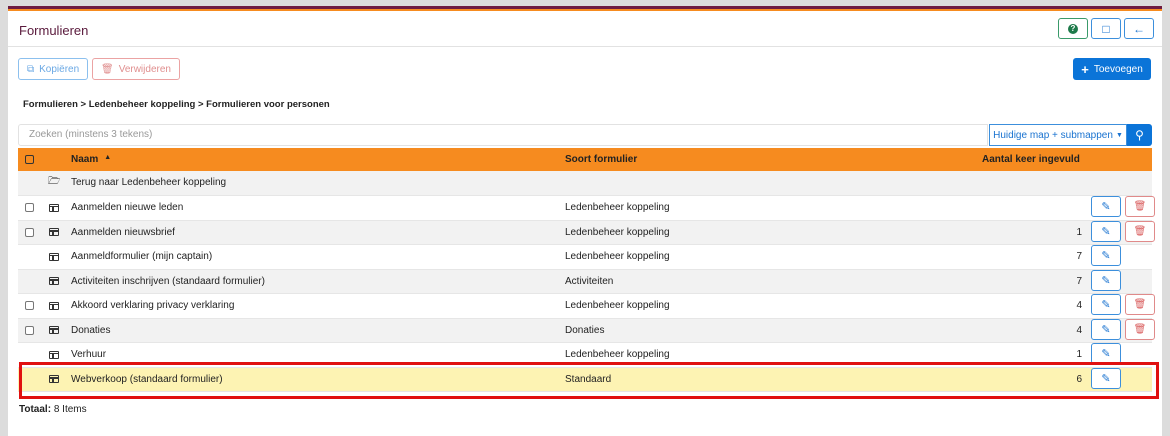 The width and height of the screenshot is (1170, 436). What do you see at coordinates (54, 182) in the screenshot?
I see `folder-up-icon: 🗁` at bounding box center [54, 182].